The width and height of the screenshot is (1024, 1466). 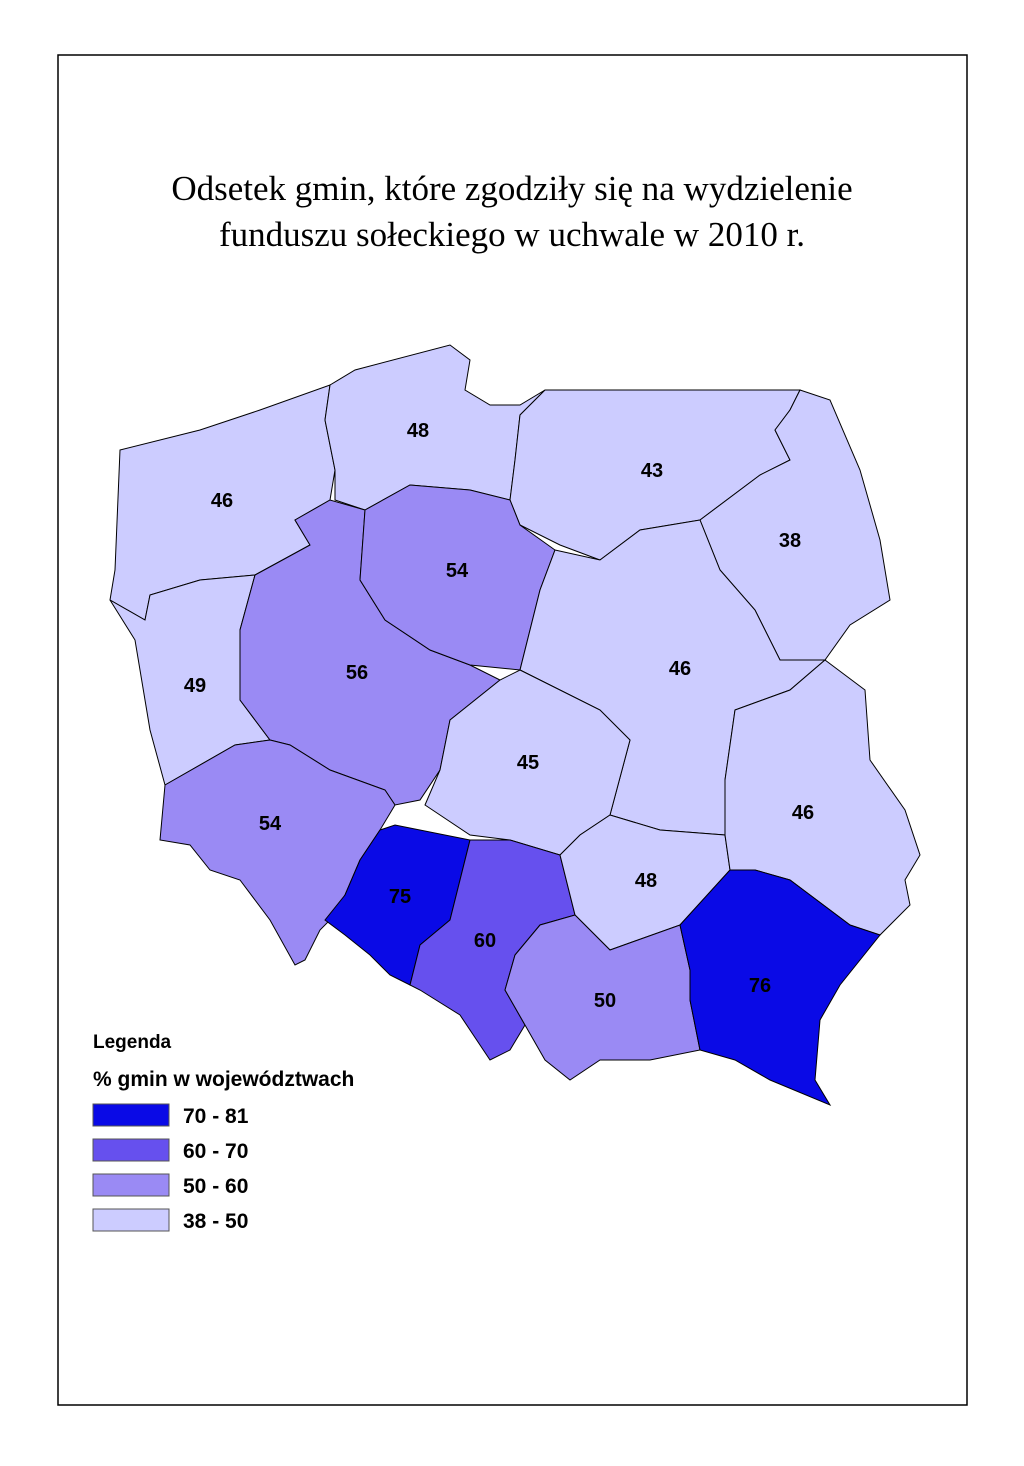 I want to click on region-value: 49, so click(x=195, y=686).